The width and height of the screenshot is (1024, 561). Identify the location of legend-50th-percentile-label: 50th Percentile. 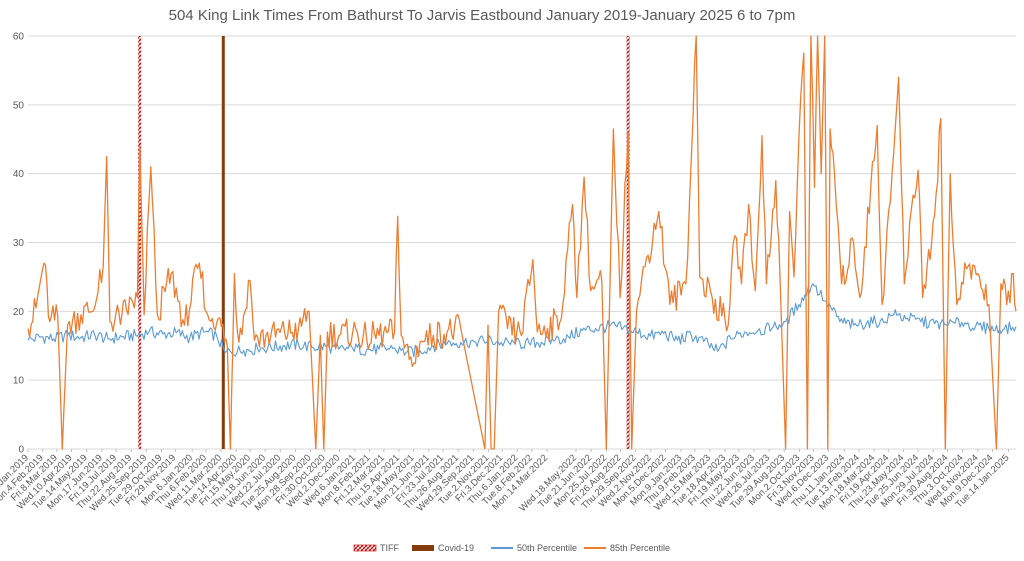
(547, 548).